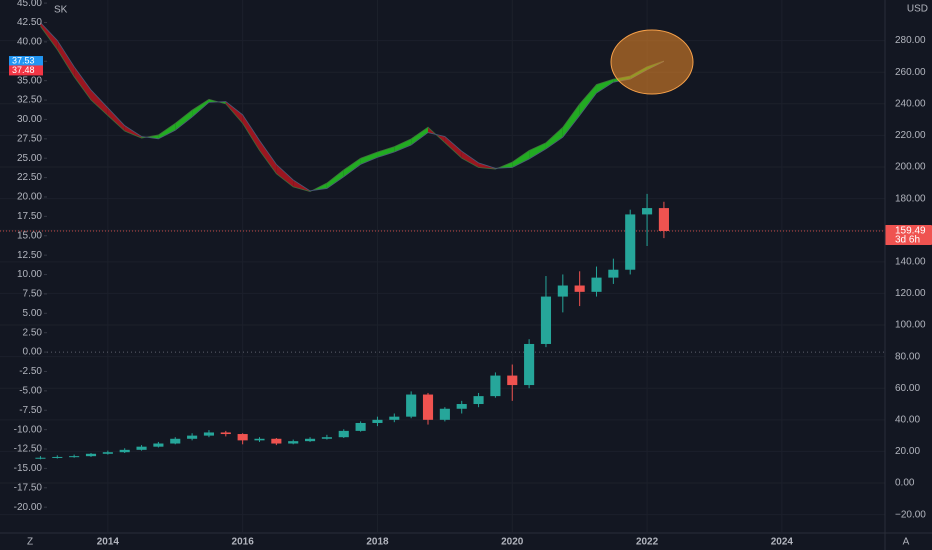 This screenshot has width=932, height=550. What do you see at coordinates (917, 9) in the screenshot?
I see `currency-label: USD` at bounding box center [917, 9].